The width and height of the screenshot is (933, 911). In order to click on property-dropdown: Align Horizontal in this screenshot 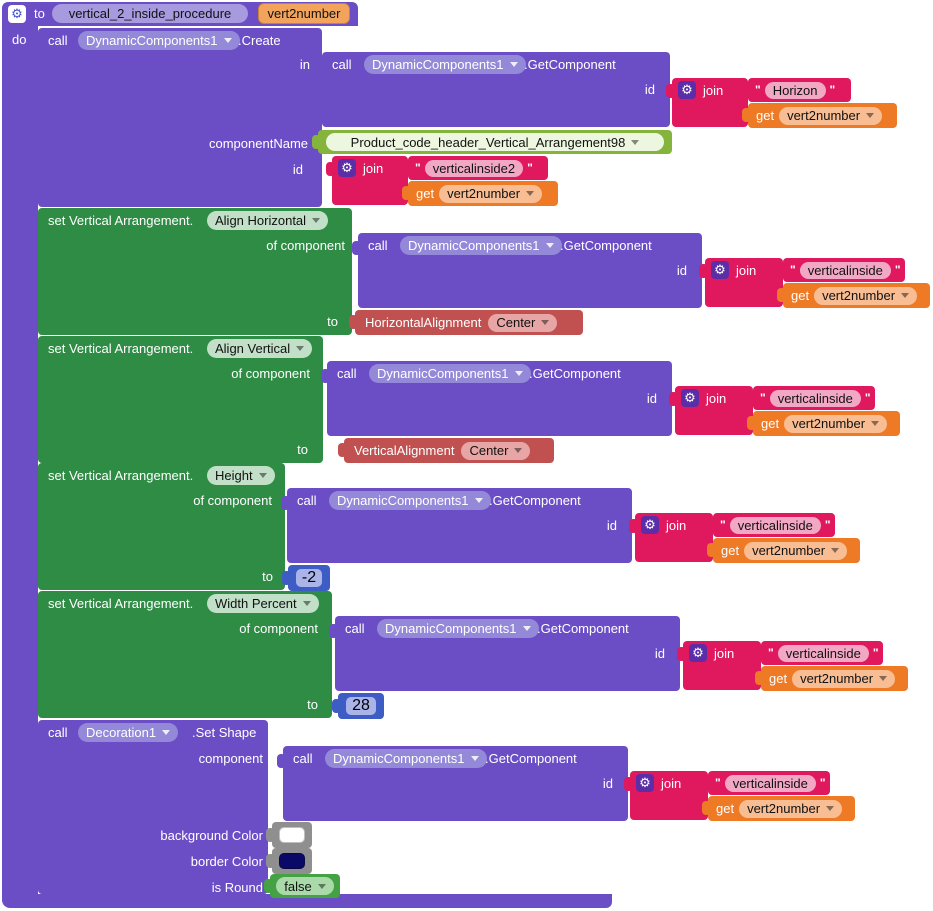, I will do `click(268, 220)`.